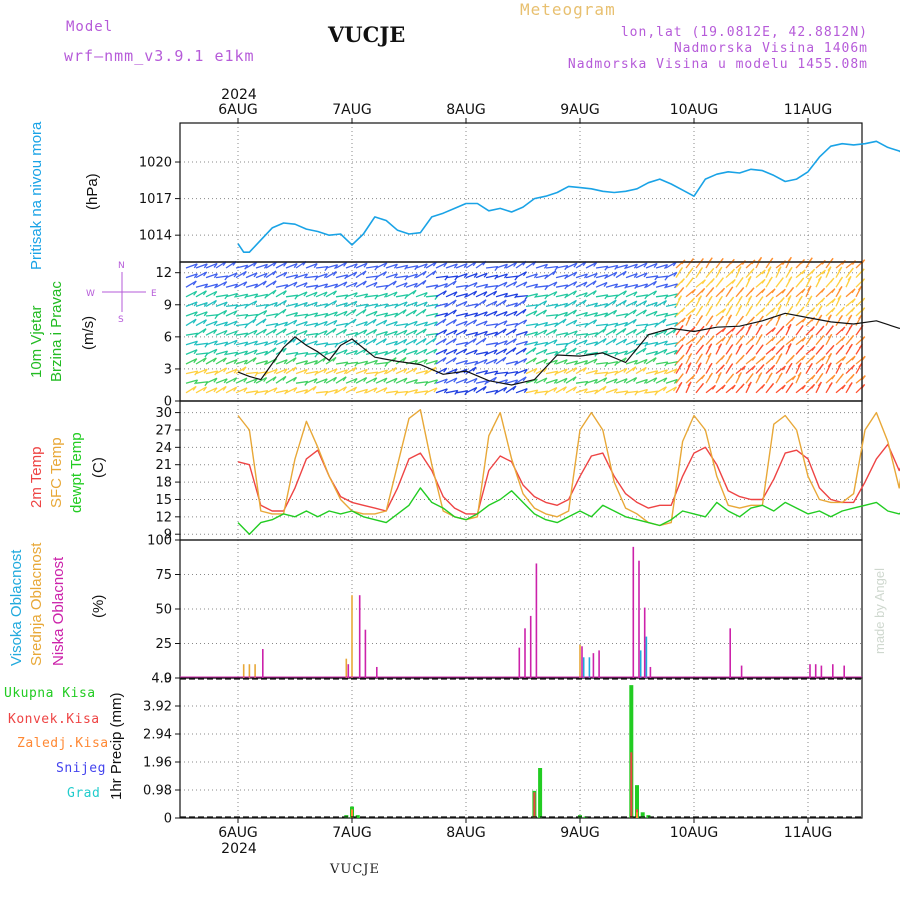 The image size is (900, 900). What do you see at coordinates (357, 816) in the screenshot?
I see `precip-total-bar` at bounding box center [357, 816].